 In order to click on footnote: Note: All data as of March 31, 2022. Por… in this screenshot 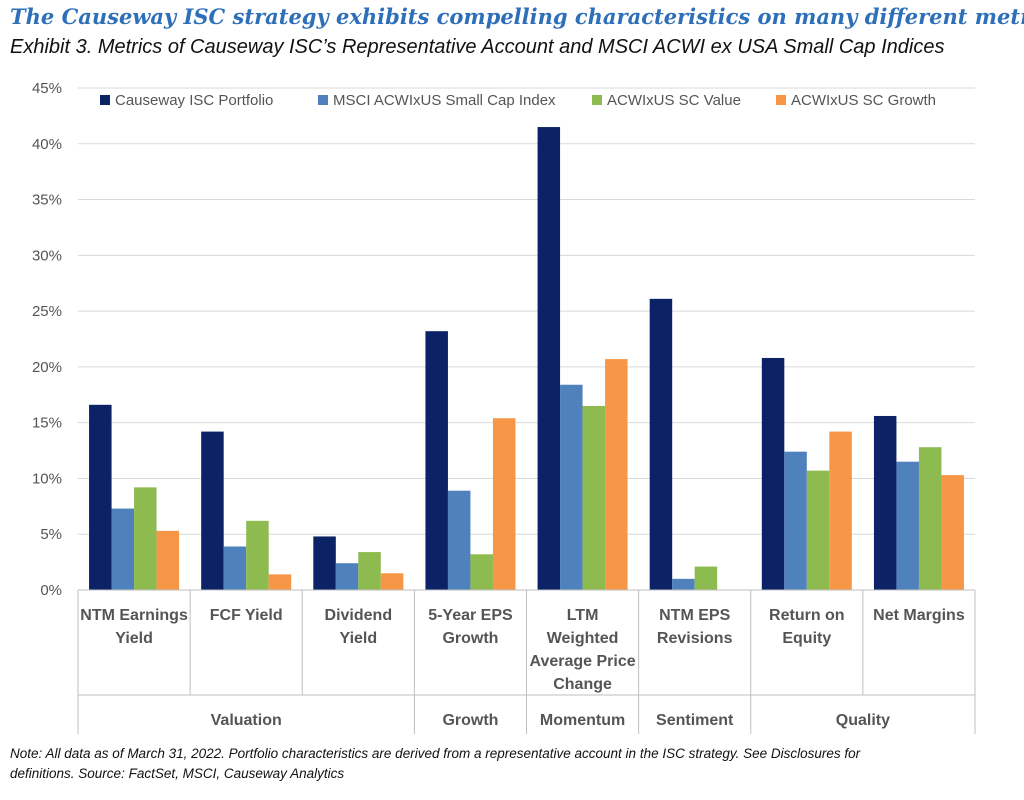, I will do `click(510, 764)`.